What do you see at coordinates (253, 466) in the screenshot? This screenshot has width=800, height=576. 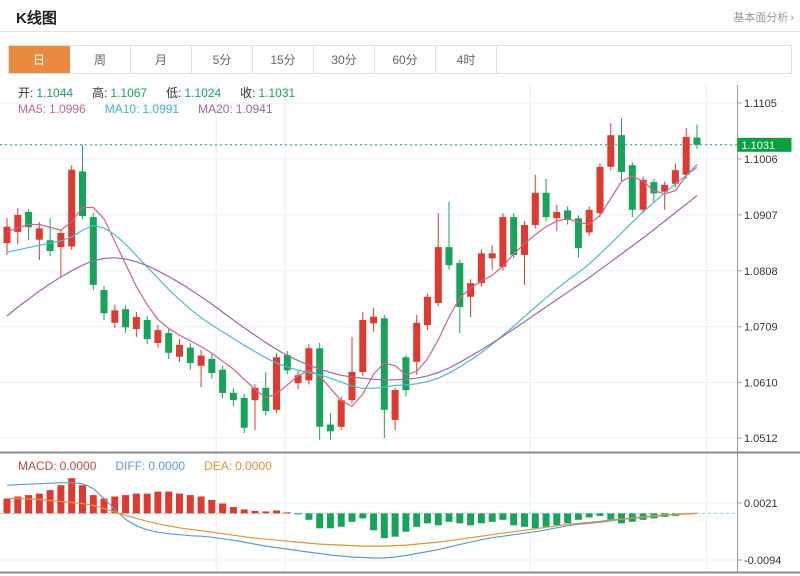 I see `macd-value-dea: 0.0000` at bounding box center [253, 466].